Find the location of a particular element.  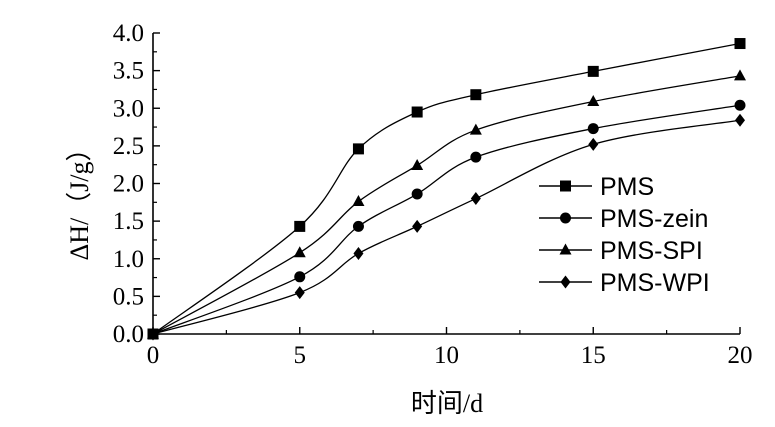

y-tick-label-2: 1.0 is located at coordinates (128, 259).